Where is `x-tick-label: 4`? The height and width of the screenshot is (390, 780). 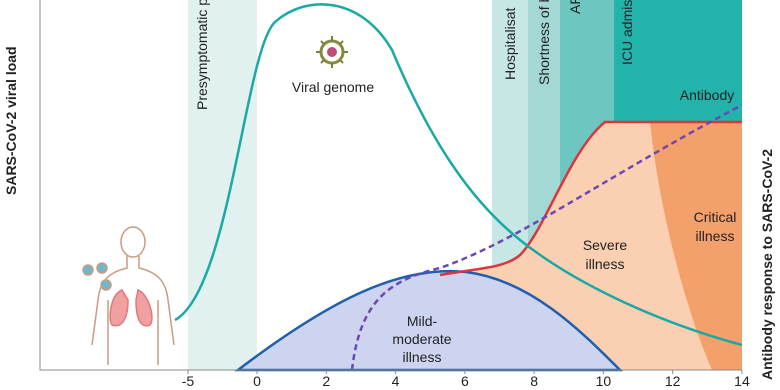 x-tick-label: 4 is located at coordinates (396, 381).